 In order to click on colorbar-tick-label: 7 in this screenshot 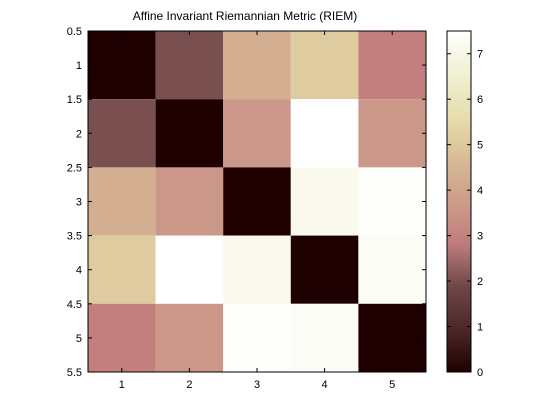, I will do `click(480, 55)`.